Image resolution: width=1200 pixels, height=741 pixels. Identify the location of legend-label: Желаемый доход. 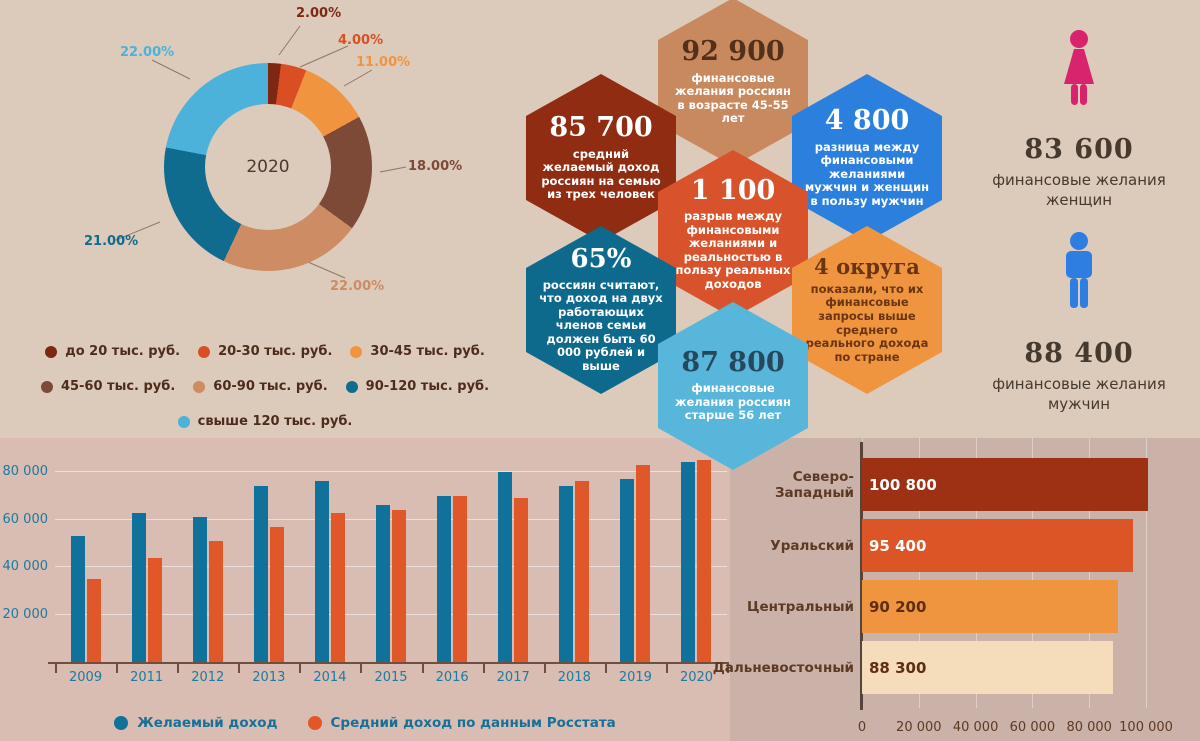
(207, 723).